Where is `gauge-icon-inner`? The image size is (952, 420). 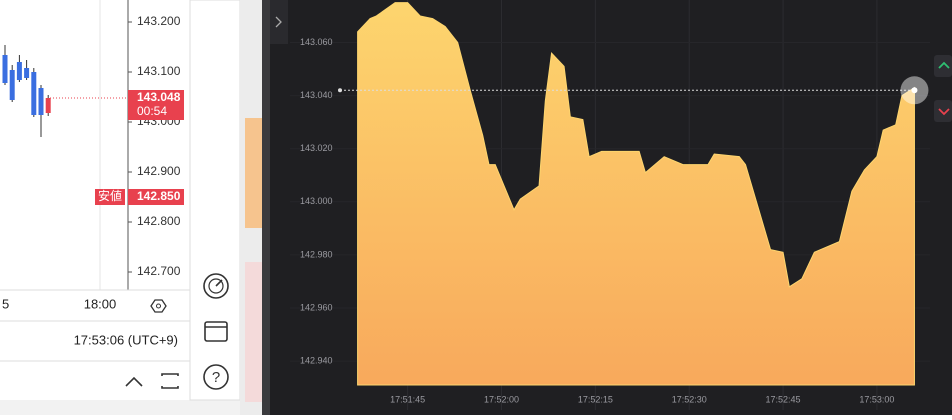 gauge-icon-inner is located at coordinates (216, 286).